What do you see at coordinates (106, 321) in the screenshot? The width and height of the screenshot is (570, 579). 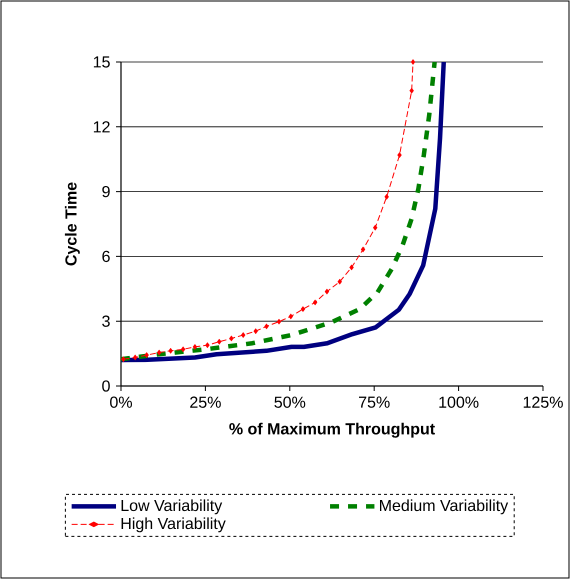 I see `y-tick-label: 3` at bounding box center [106, 321].